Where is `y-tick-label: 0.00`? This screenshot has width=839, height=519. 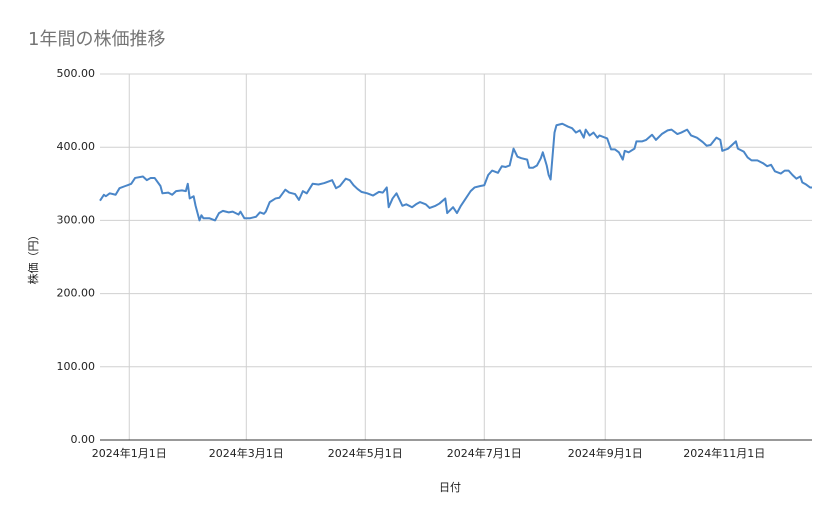 y-tick-label: 0.00 is located at coordinates (83, 439).